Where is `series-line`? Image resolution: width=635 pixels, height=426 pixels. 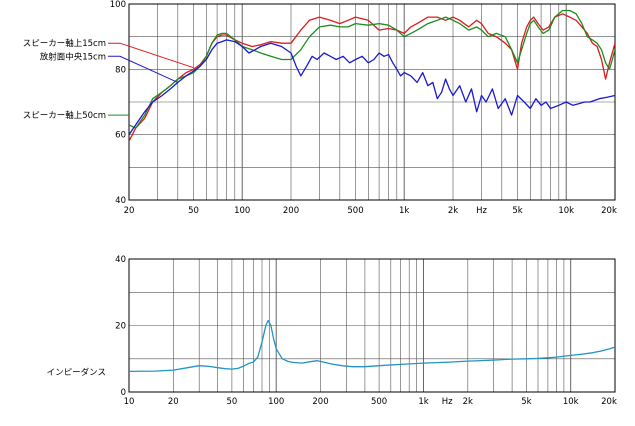
series-line is located at coordinates (372, 346).